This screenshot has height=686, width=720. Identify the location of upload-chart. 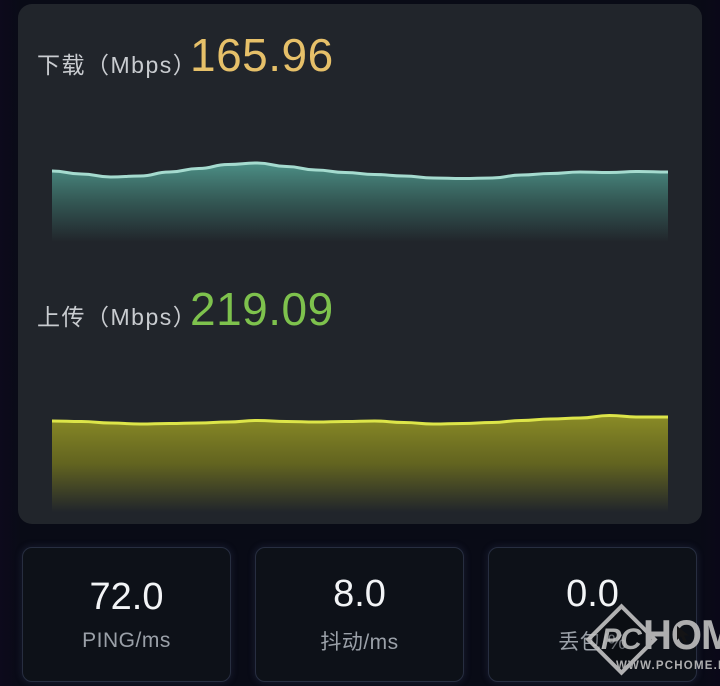
(360, 462).